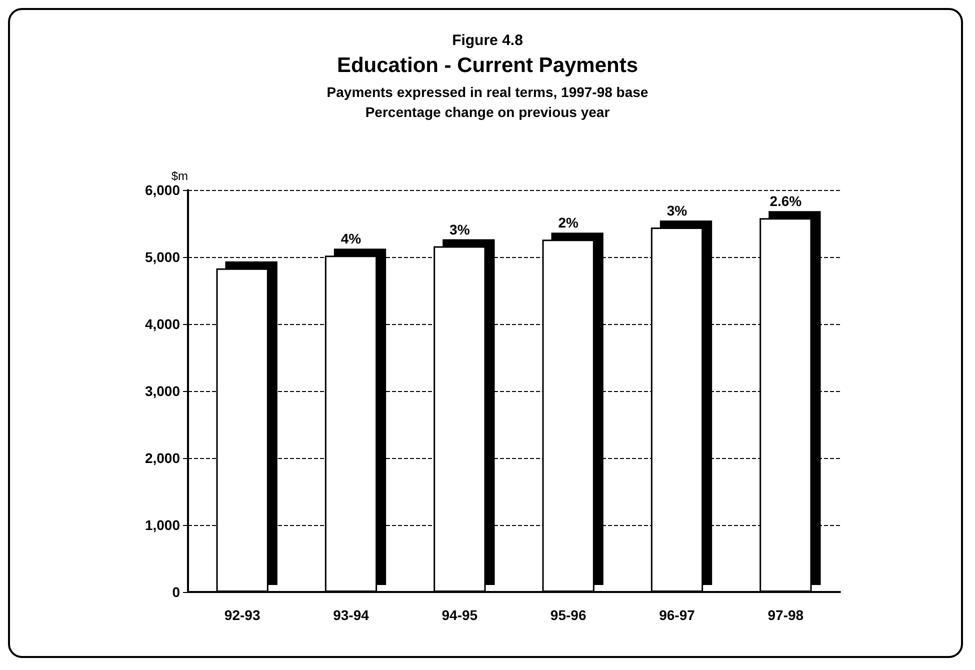 The image size is (975, 670). What do you see at coordinates (568, 222) in the screenshot?
I see `annotation: 2%` at bounding box center [568, 222].